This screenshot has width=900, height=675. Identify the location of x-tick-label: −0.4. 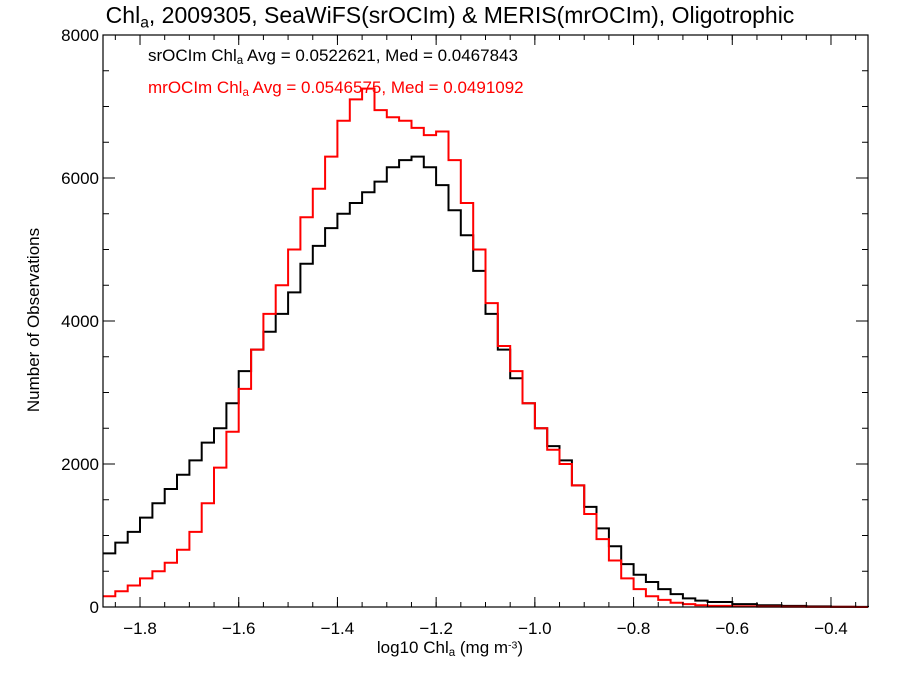
(831, 628).